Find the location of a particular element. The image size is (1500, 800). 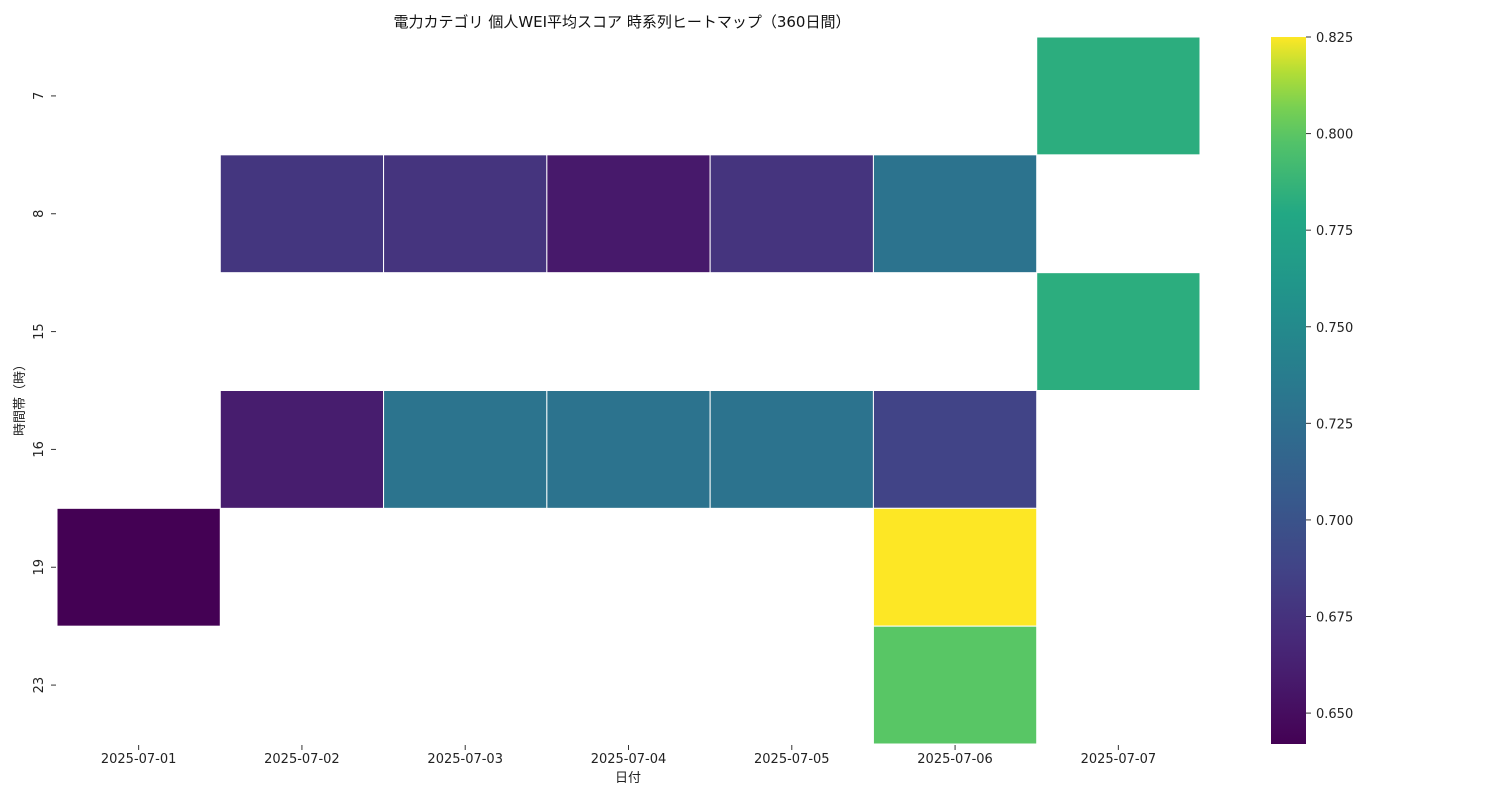

colorbar-tick-label: 0.700 is located at coordinates (1334, 521).